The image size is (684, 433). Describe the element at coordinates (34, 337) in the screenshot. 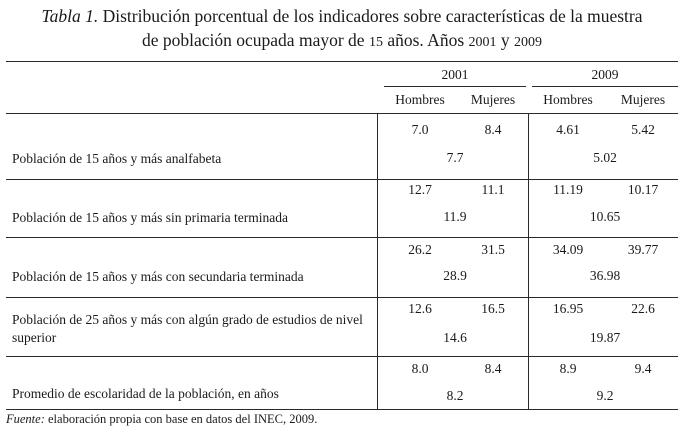

I see `row-label-line-2: superior` at that location.